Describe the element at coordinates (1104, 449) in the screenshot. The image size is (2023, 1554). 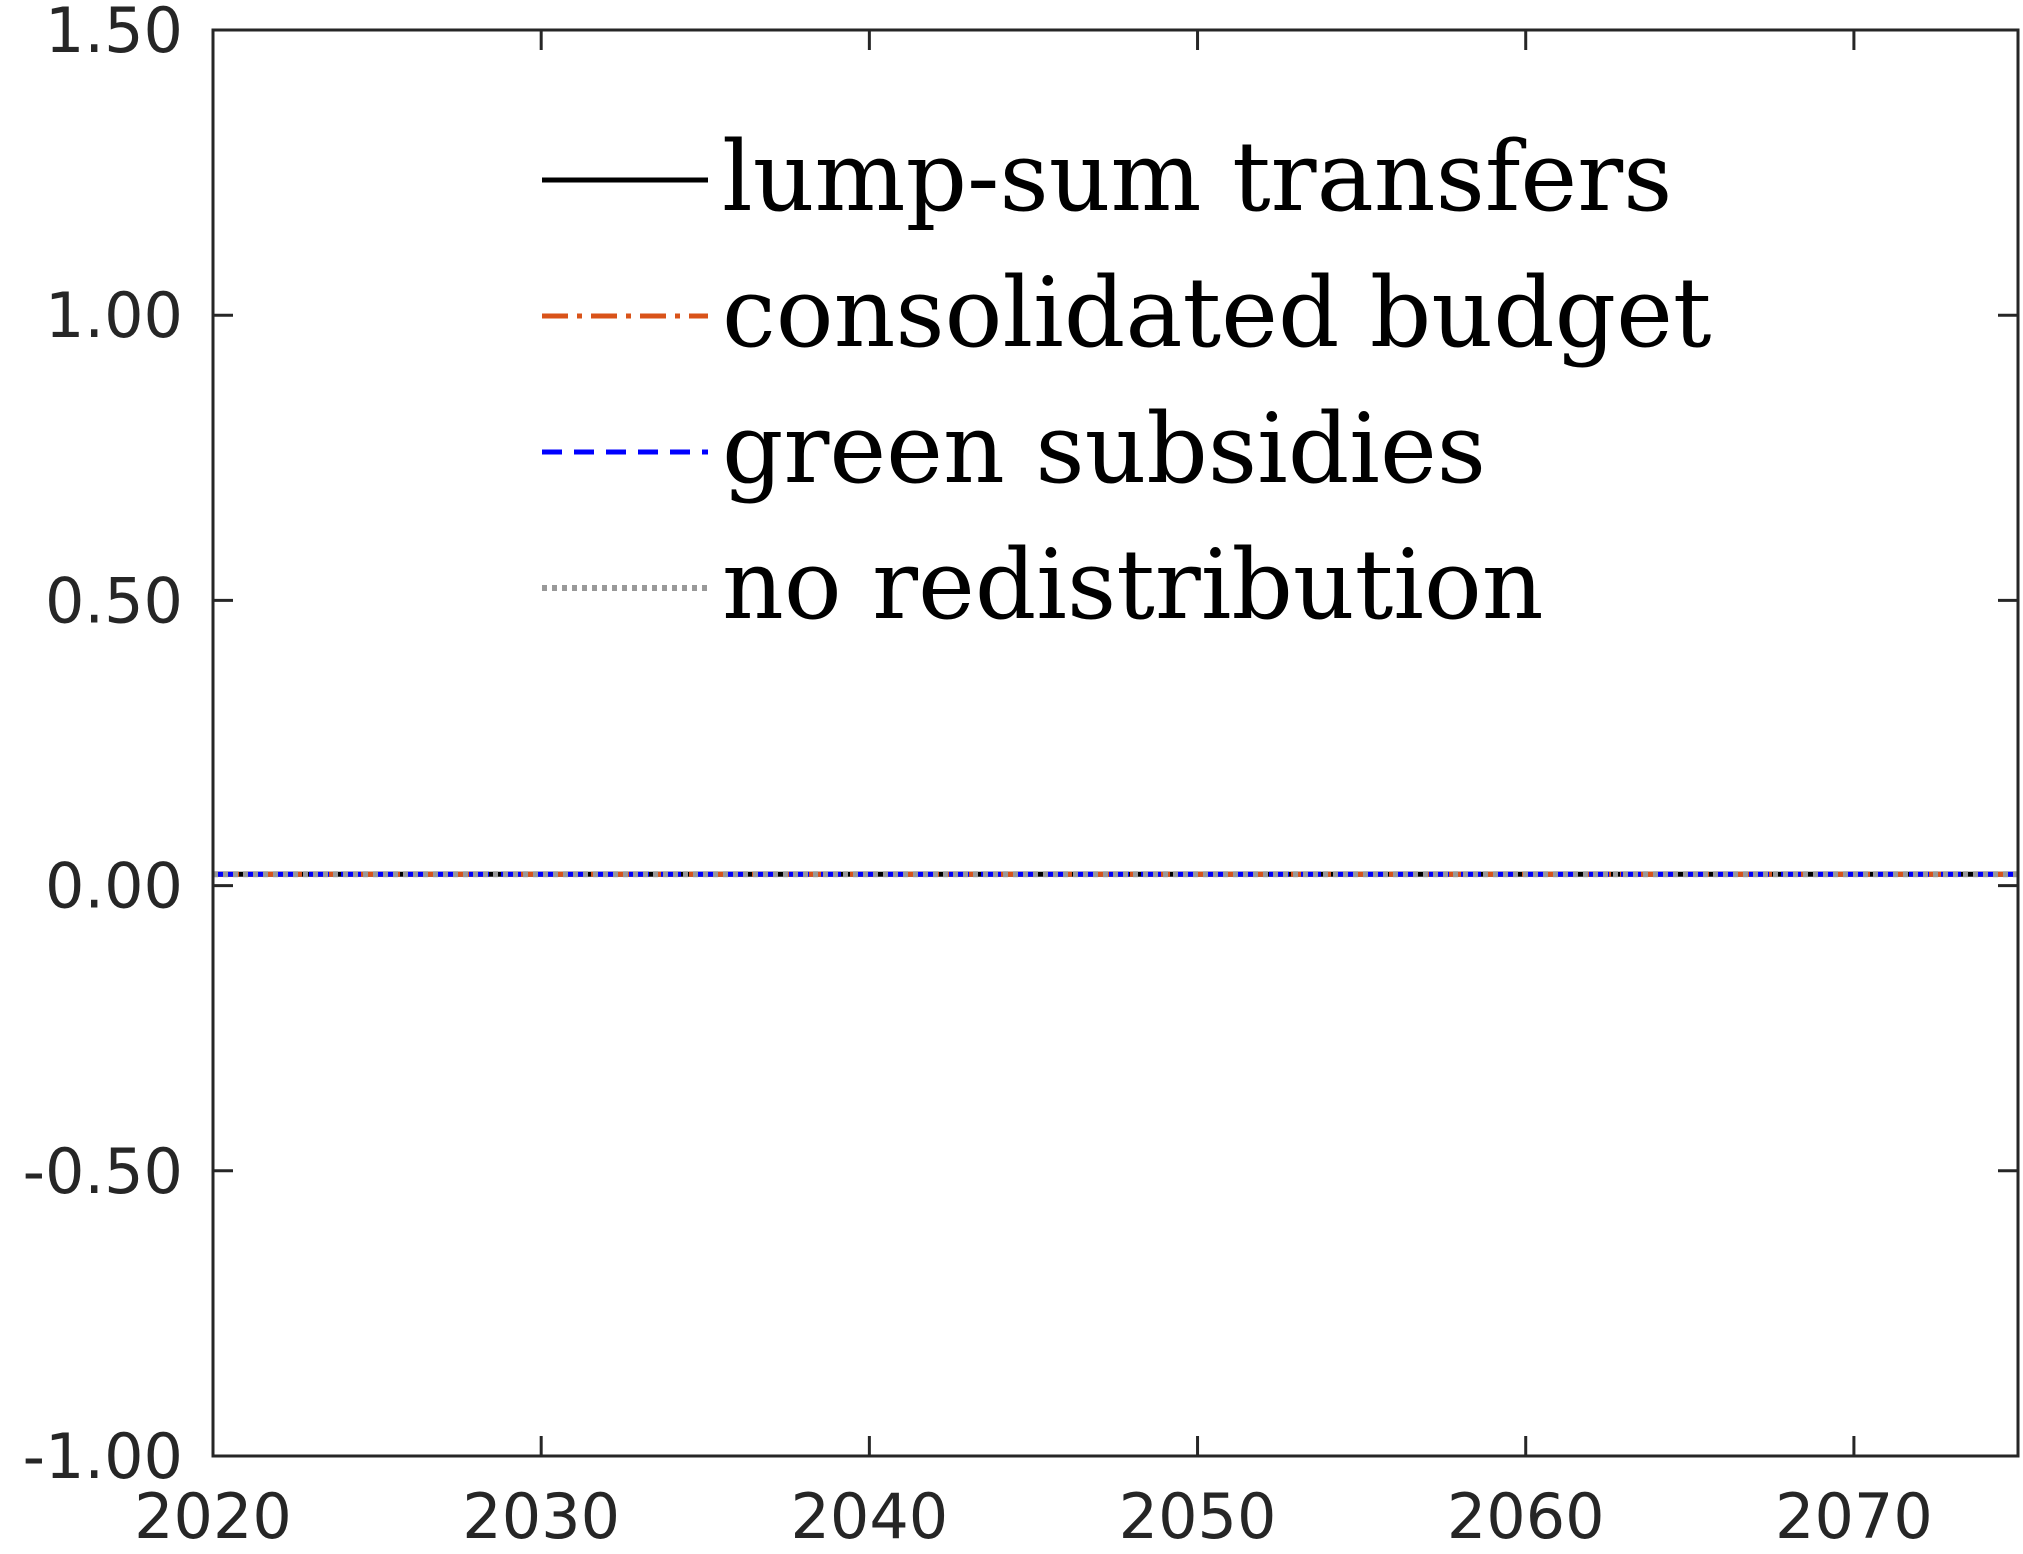
I see `legend-label-3: green subsidies` at that location.